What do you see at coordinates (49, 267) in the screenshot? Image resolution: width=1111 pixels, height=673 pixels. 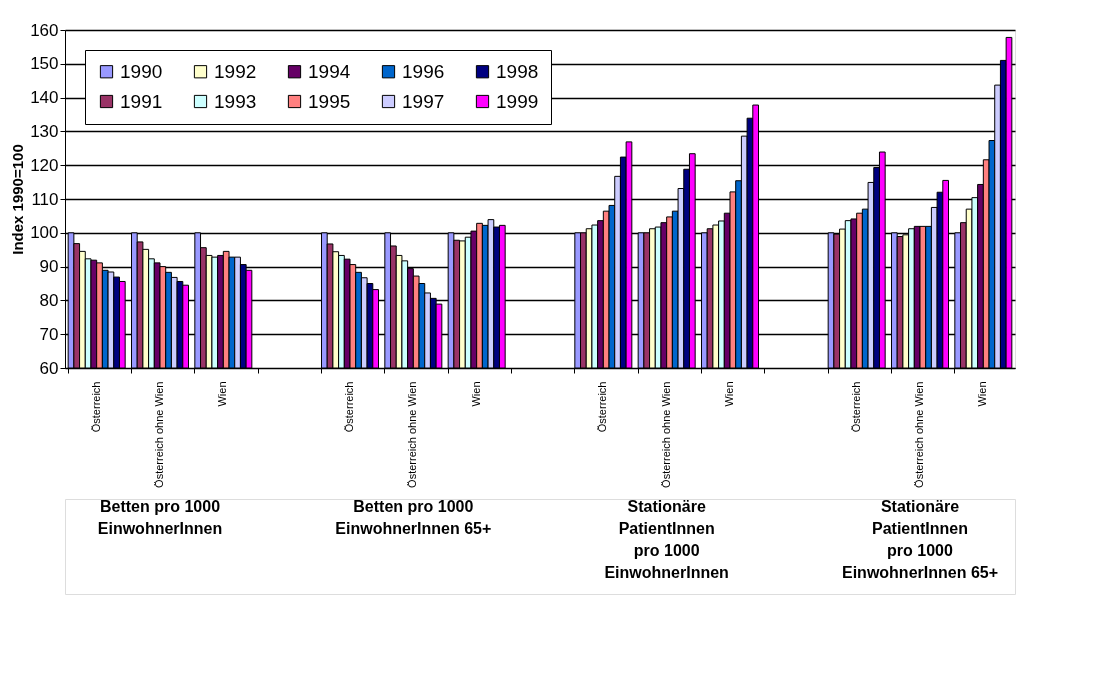 I see `y-tick-label: 90` at bounding box center [49, 267].